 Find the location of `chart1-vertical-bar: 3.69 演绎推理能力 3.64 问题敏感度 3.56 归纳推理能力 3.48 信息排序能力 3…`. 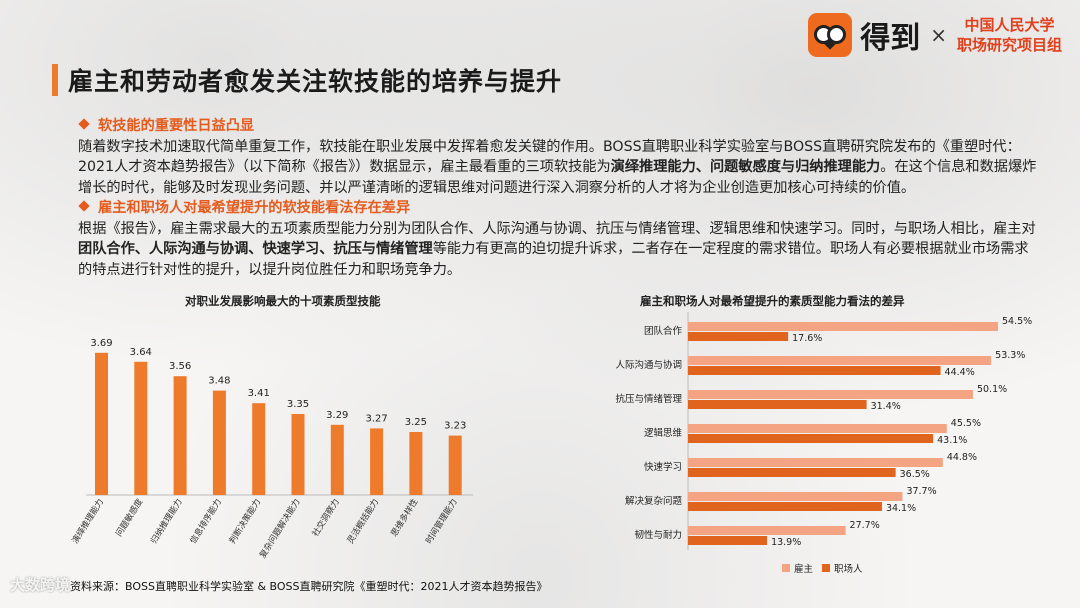

chart1-vertical-bar: 3.69 演绎推理能力 3.64 问题敏感度 3.56 归纳推理能力 3.48 信息排序能力 3… is located at coordinates (271, 449).